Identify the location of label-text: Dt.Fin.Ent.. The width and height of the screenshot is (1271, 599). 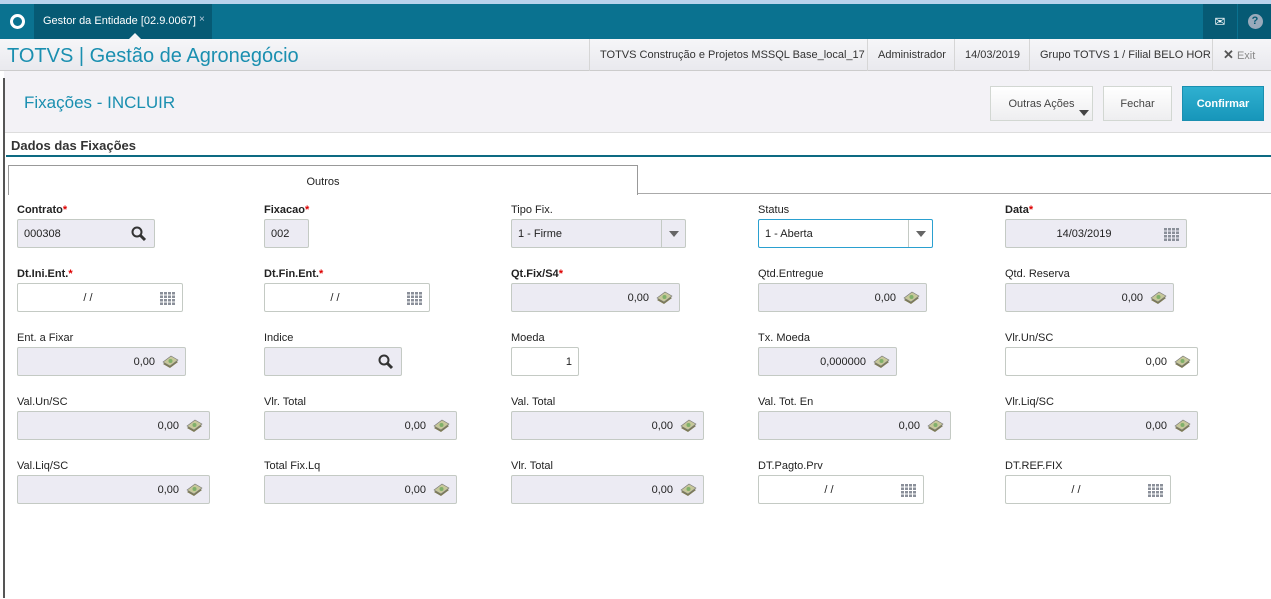
(291, 274).